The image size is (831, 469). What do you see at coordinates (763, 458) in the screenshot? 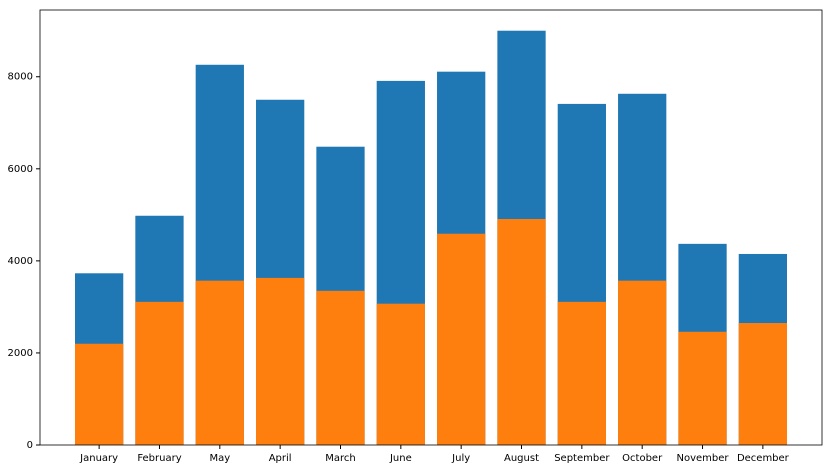
I see `x-tick-label: December` at bounding box center [763, 458].